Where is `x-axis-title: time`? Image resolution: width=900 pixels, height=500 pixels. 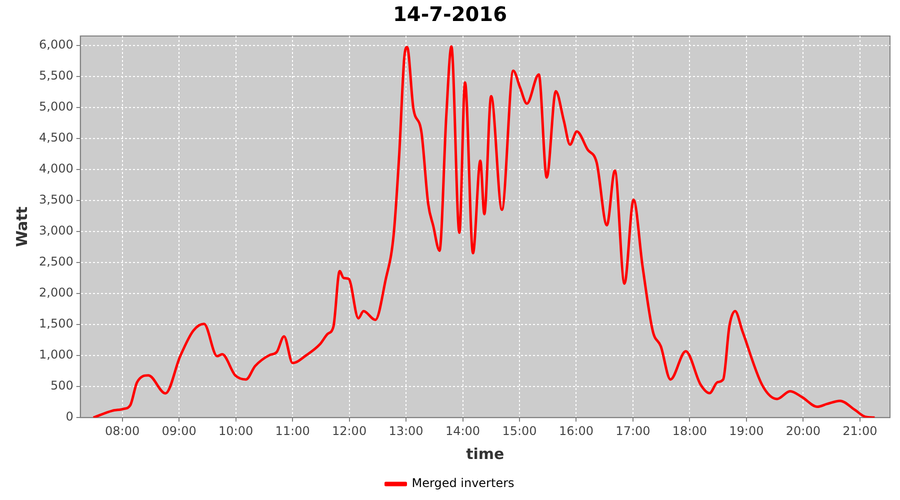
x-axis-title: time is located at coordinates (485, 453).